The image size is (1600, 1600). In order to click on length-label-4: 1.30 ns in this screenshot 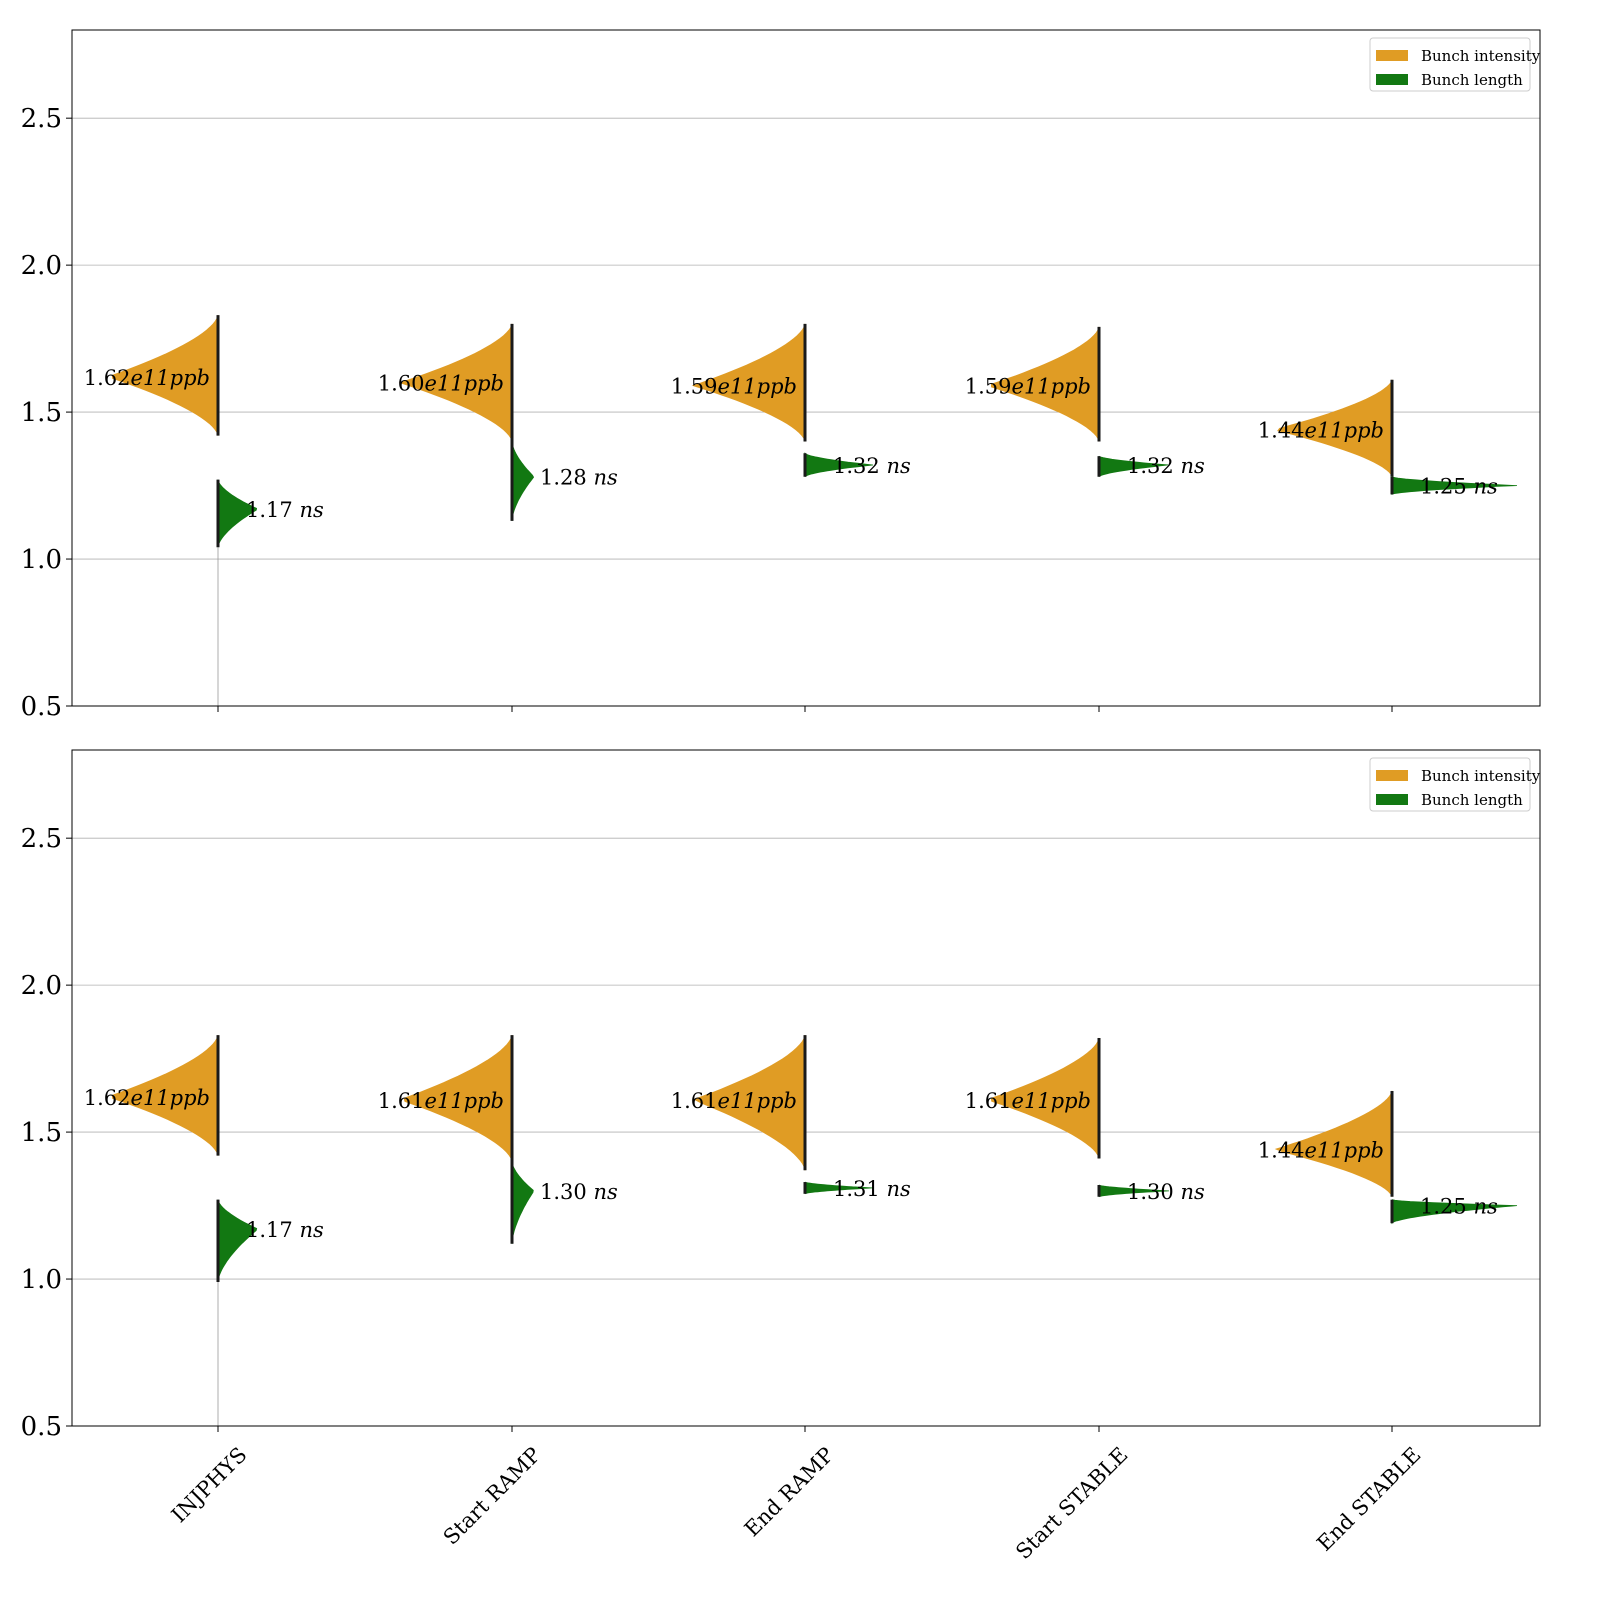, I will do `click(1166, 1192)`.